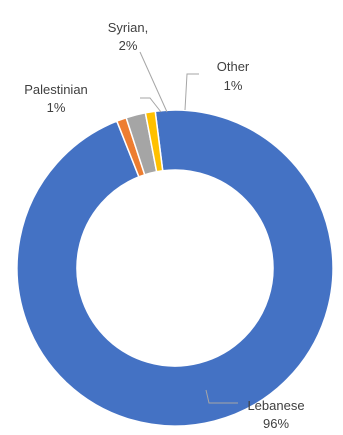 The image size is (343, 435). I want to click on label-palestinian-value: 1%, so click(56, 107).